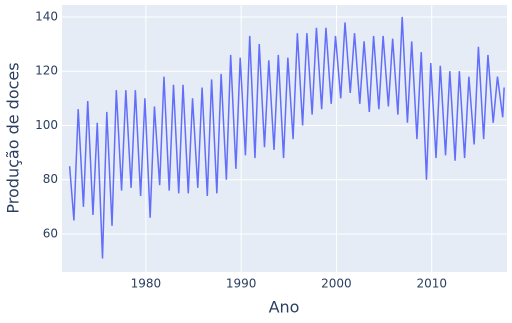  I want to click on y-axis-title: Produção de doces, so click(13, 137).